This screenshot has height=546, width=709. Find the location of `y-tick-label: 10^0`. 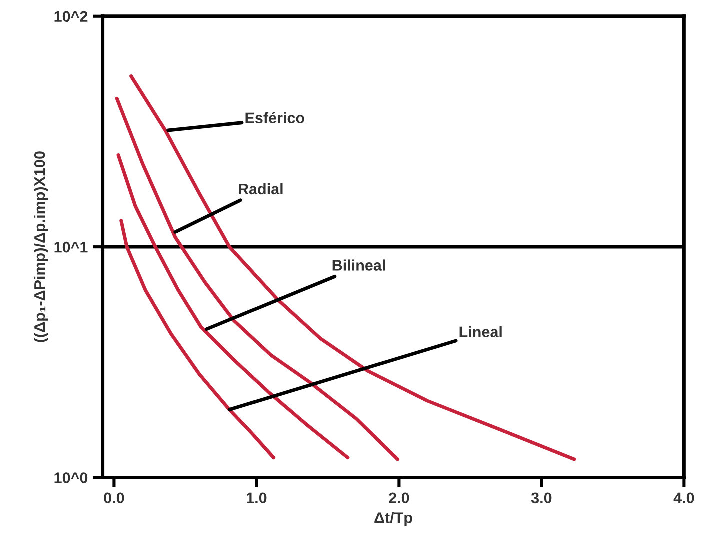

y-tick-label: 10^0 is located at coordinates (71, 478).